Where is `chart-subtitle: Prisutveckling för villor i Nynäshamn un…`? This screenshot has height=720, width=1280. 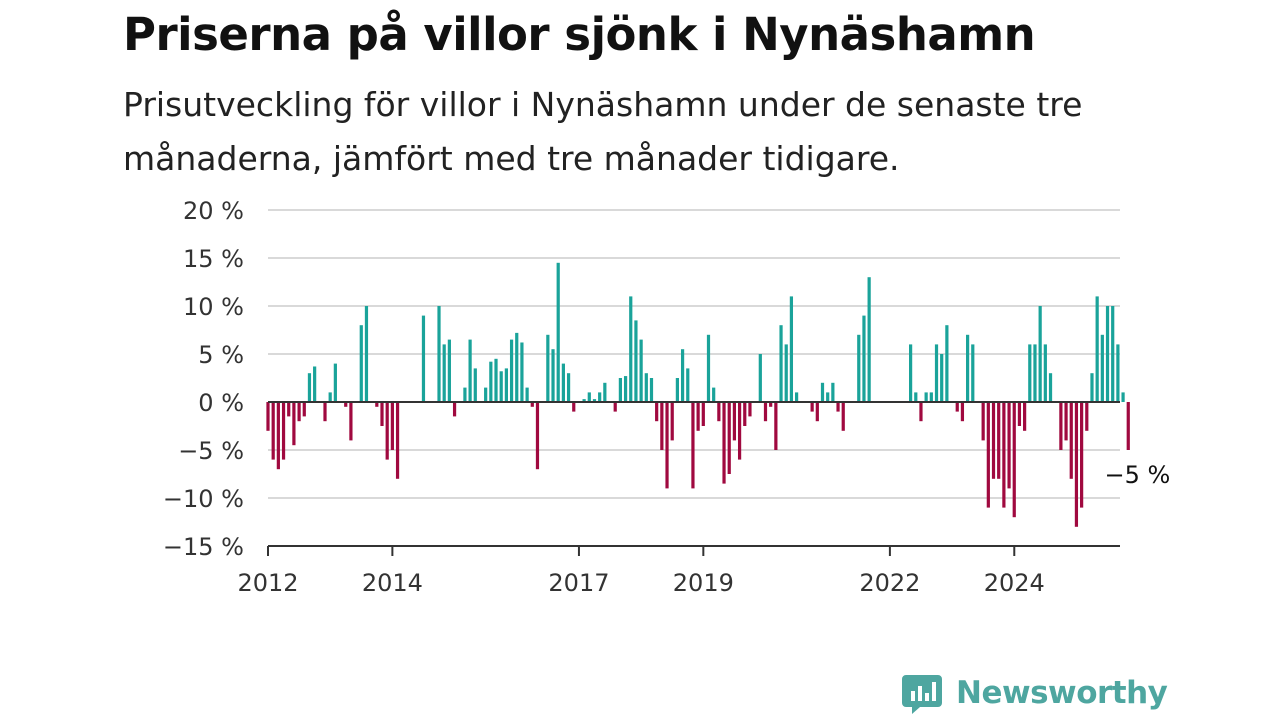 chart-subtitle: Prisutveckling för villor i Nynäshamn un… is located at coordinates (603, 131).